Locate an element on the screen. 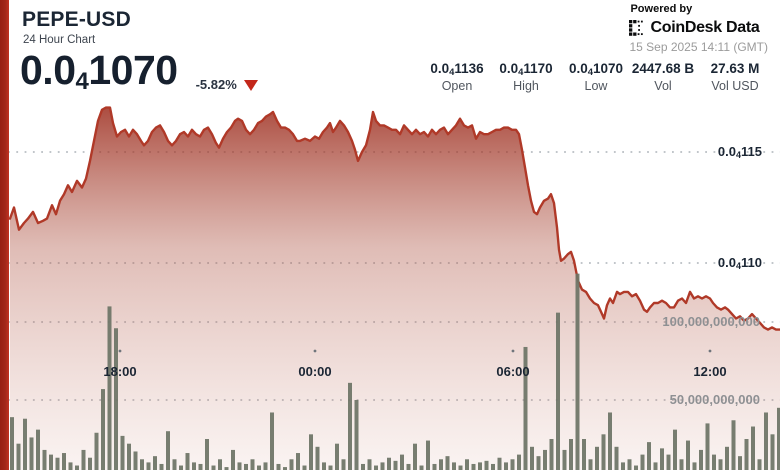  last-price: 0.041070 is located at coordinates (99, 71).